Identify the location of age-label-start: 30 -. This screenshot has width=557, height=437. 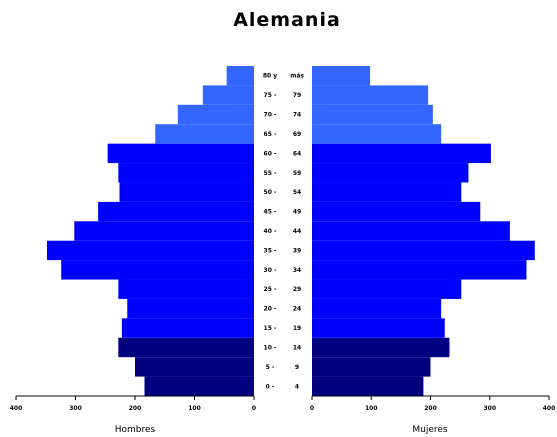
(270, 270).